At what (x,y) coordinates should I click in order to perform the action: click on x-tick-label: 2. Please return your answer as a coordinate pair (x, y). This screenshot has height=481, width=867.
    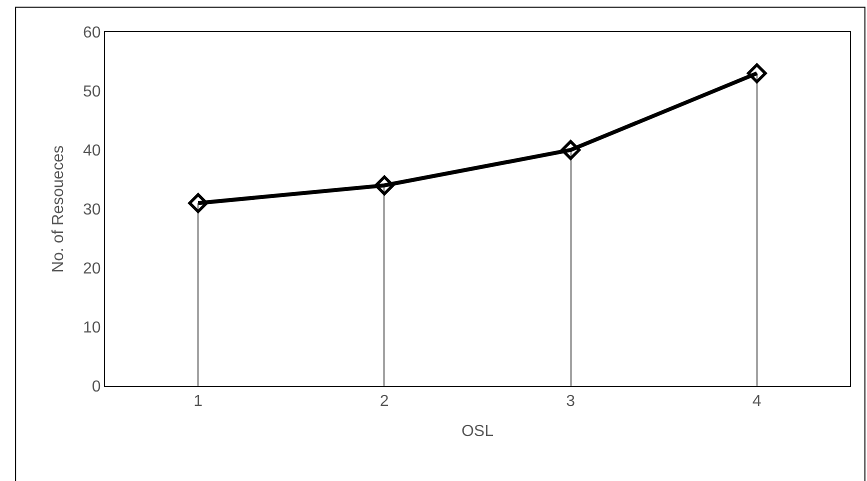
    Looking at the image, I should click on (384, 401).